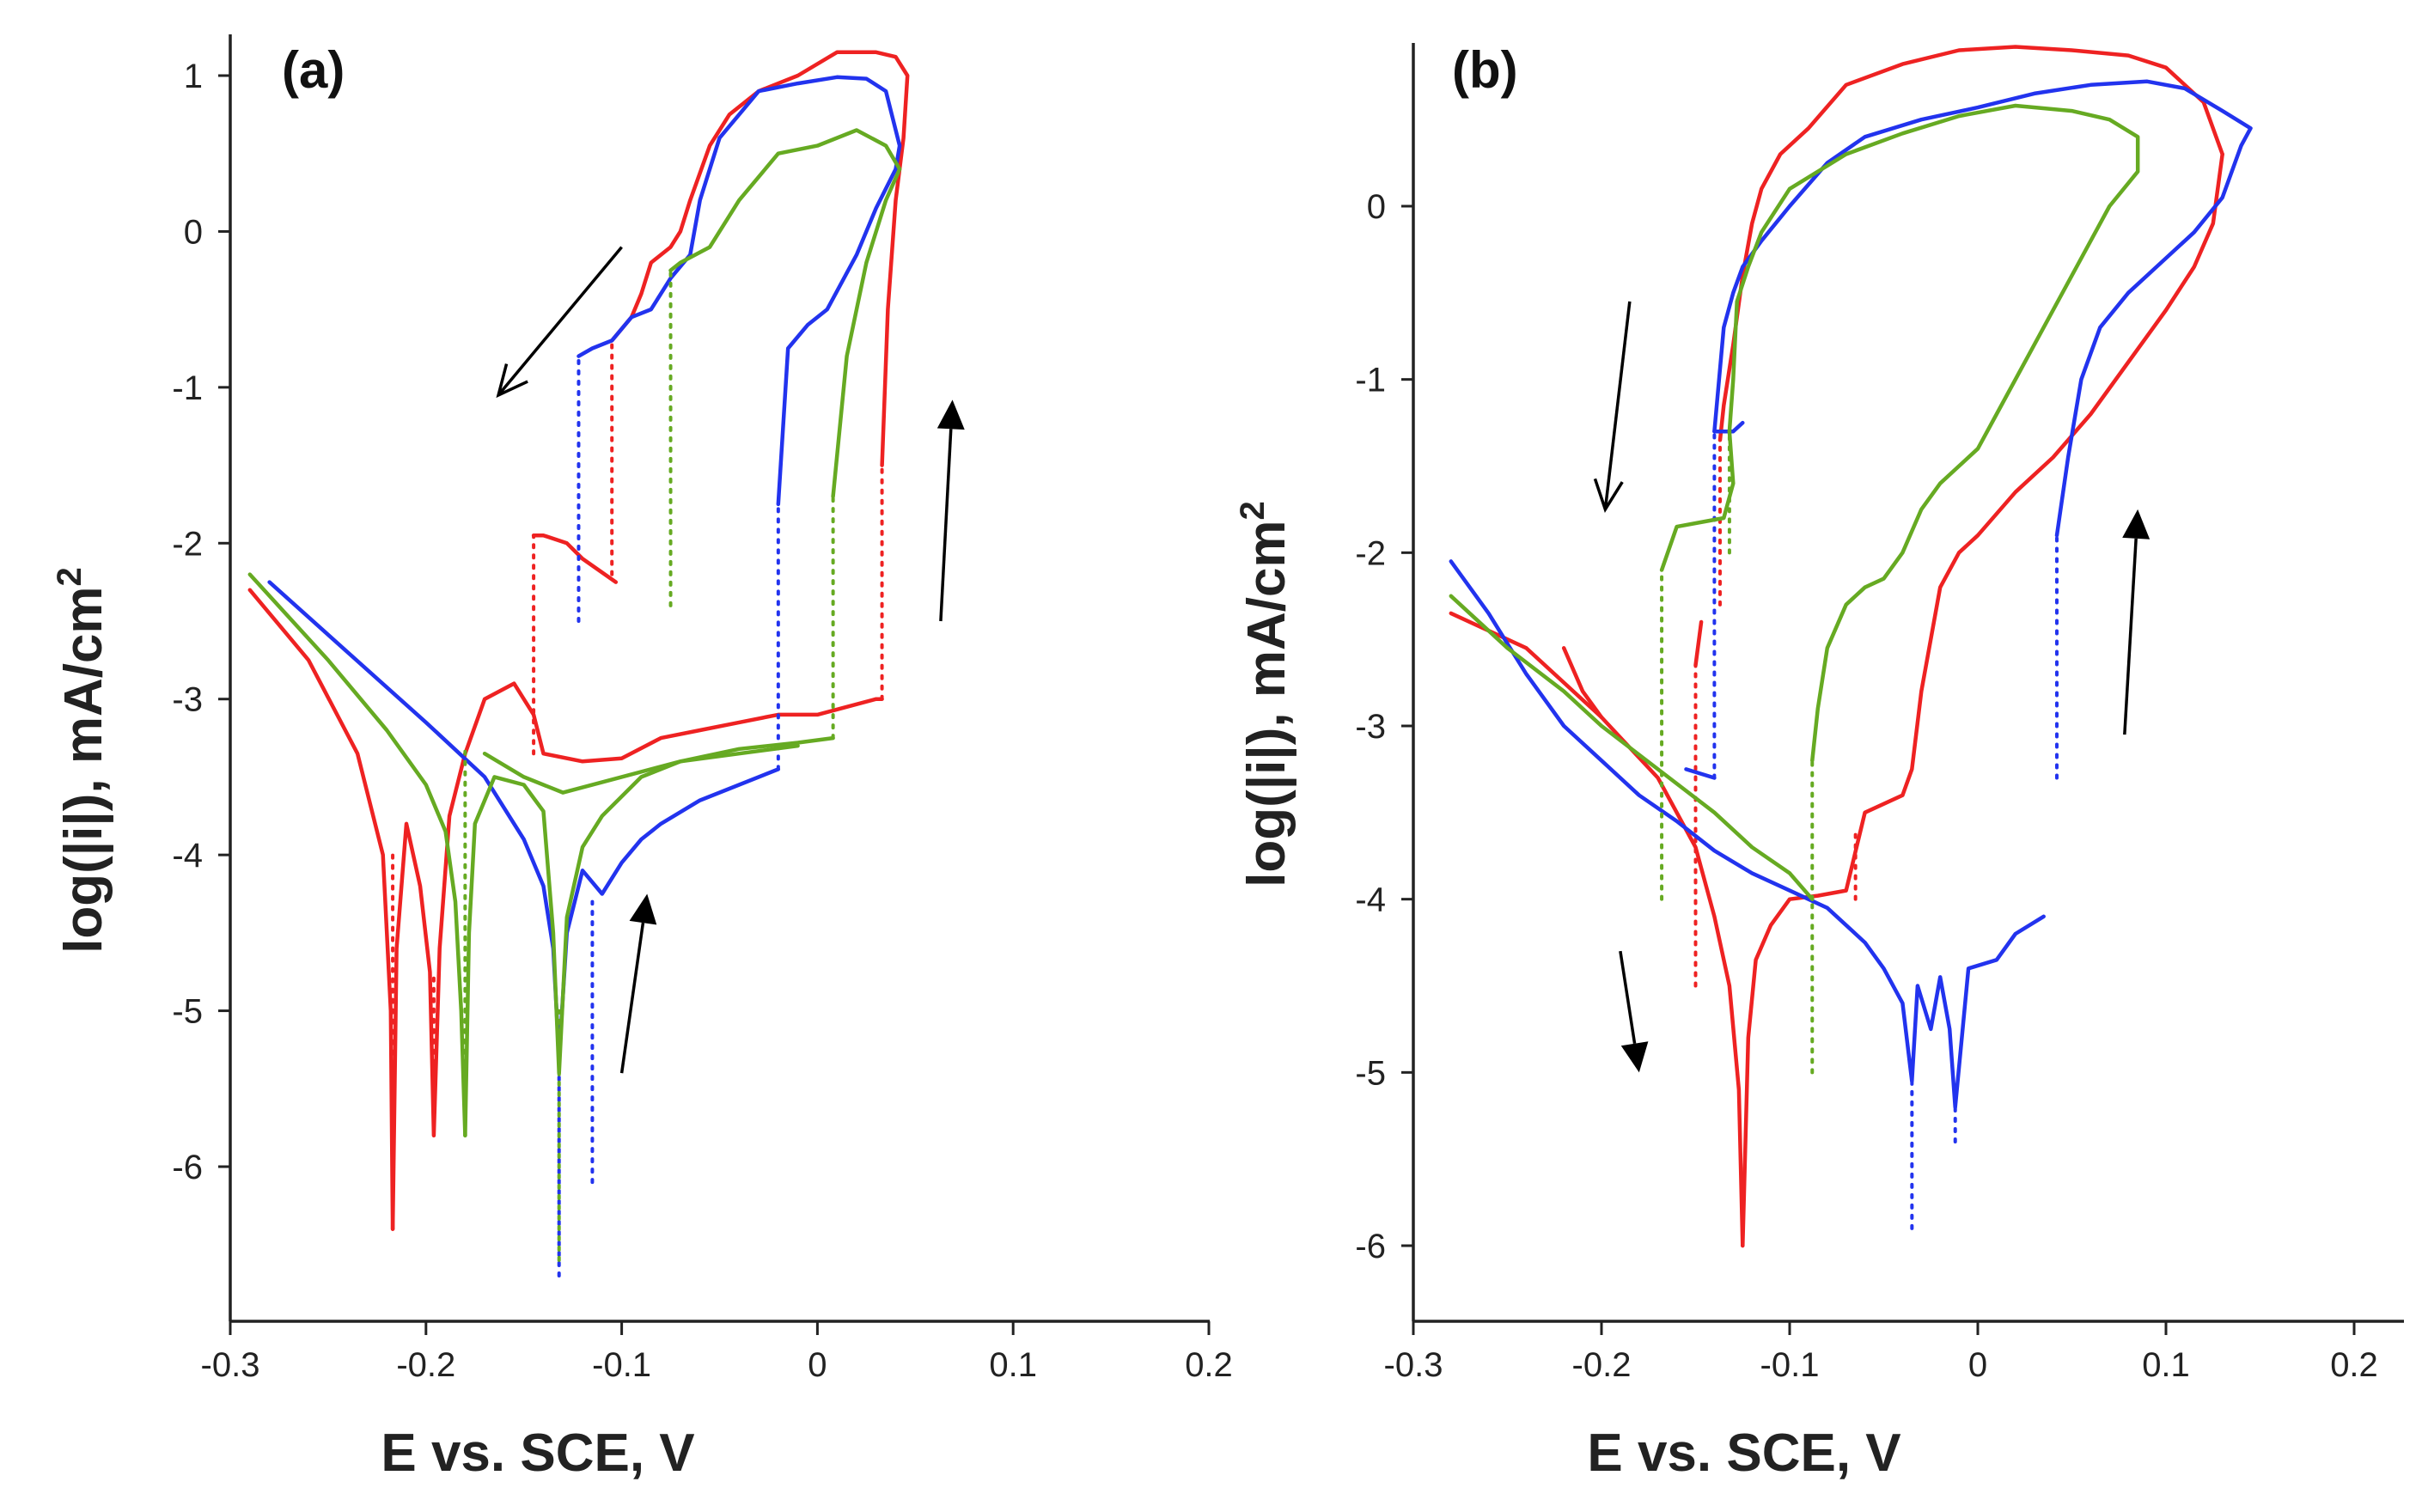 This screenshot has height=1512, width=2422. I want to click on panel-b-x-tick-label: -0.1, so click(1790, 1365).